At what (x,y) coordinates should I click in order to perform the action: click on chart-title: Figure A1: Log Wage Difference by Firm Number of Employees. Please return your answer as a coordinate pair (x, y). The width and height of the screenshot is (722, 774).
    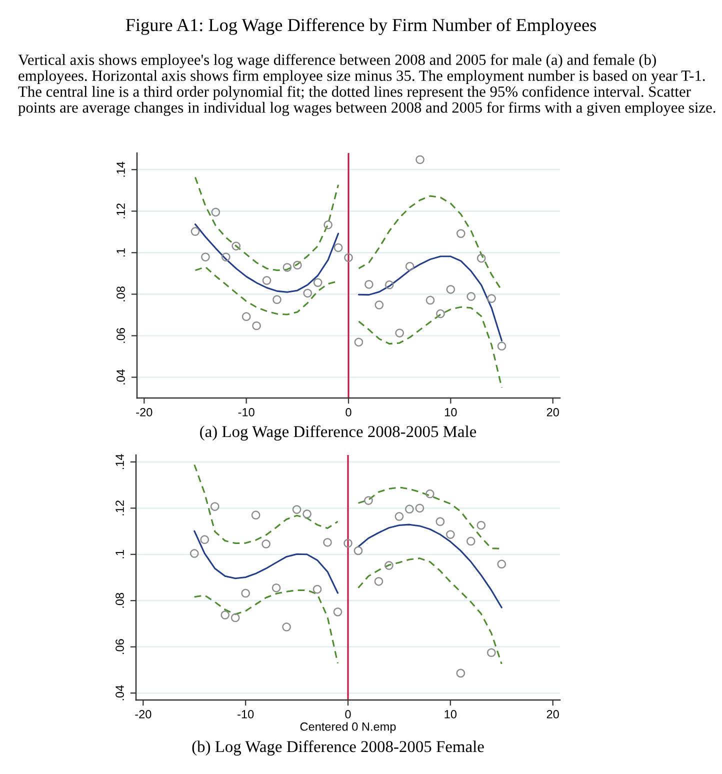
    Looking at the image, I should click on (361, 26).